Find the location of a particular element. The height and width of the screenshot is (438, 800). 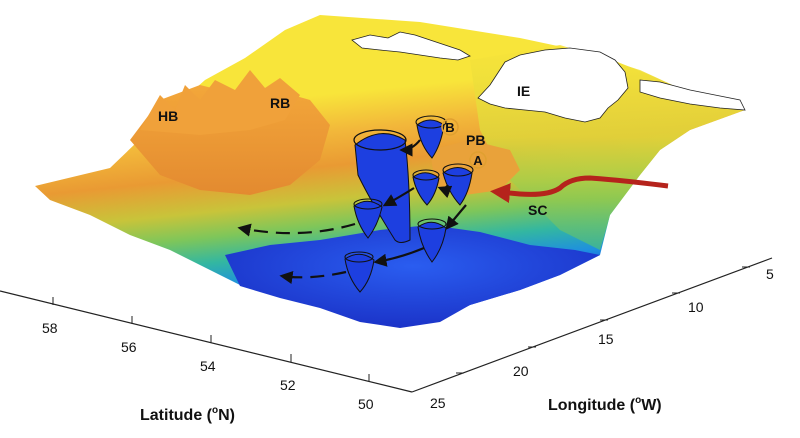

eddy-mid is located at coordinates (426, 189).